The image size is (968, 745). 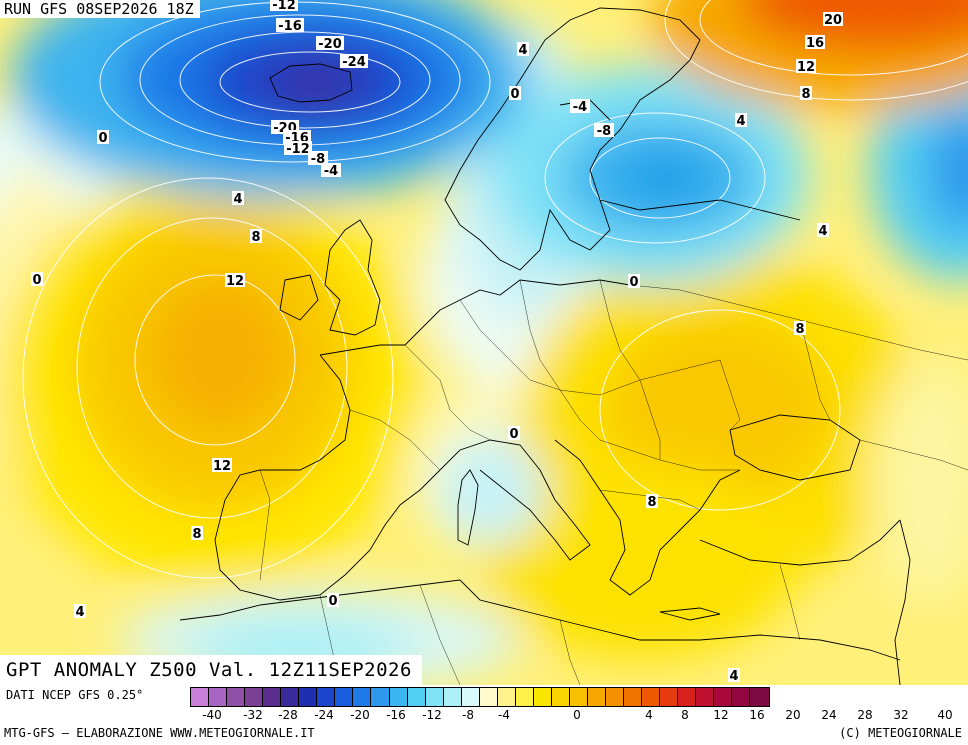 I want to click on contour-label: -12, so click(x=284, y=6).